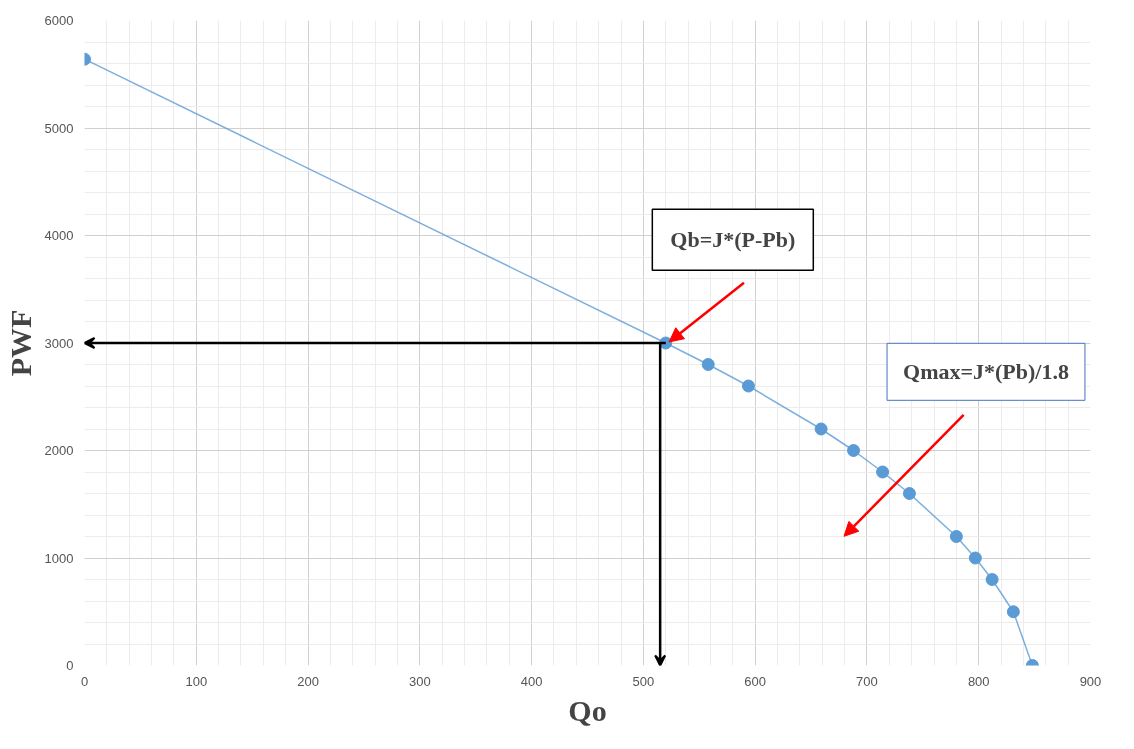  I want to click on x-tick-label: 200, so click(308, 681).